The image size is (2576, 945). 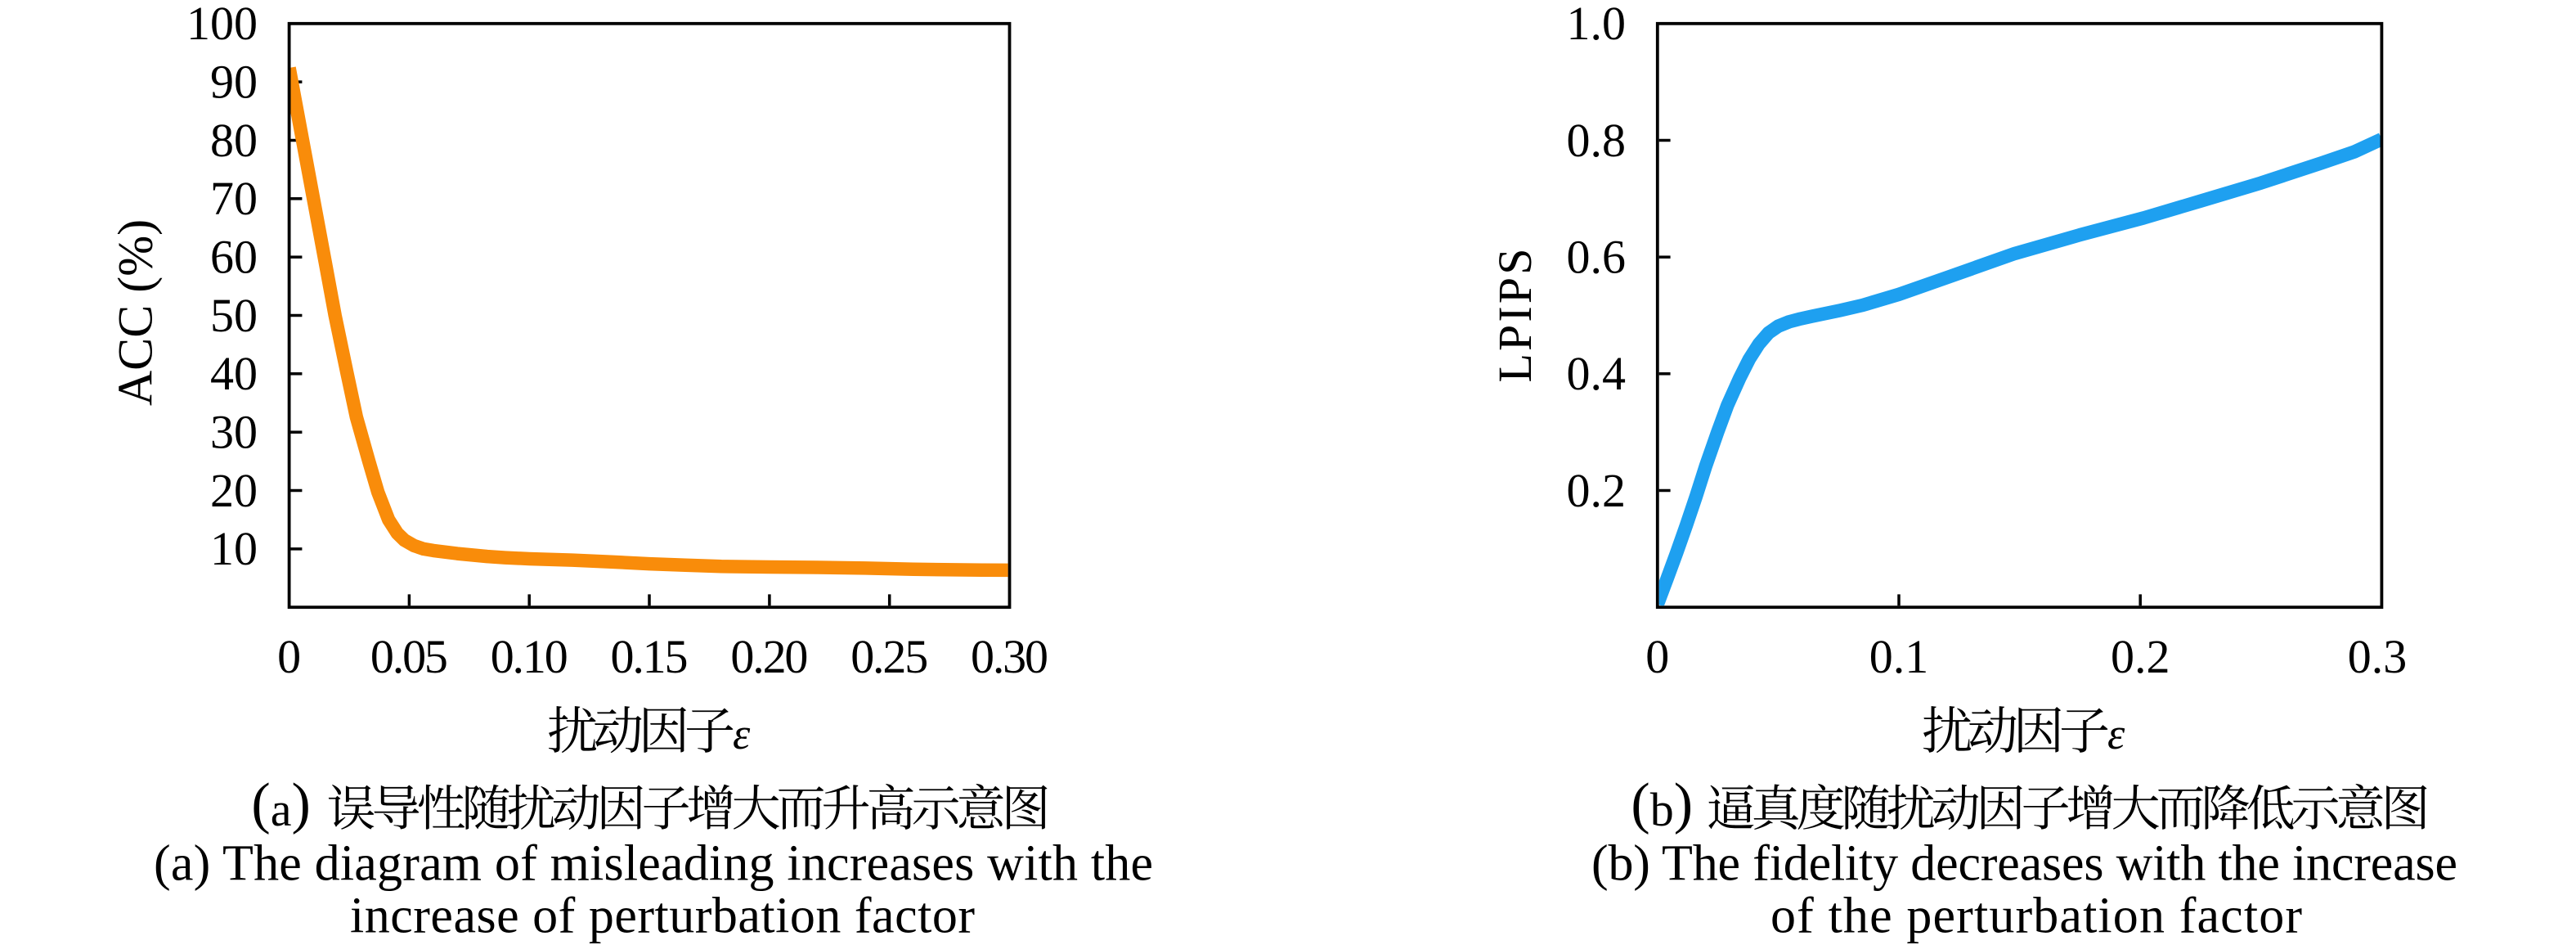 I want to click on svg-text: 0.30, so click(x=1010, y=657).